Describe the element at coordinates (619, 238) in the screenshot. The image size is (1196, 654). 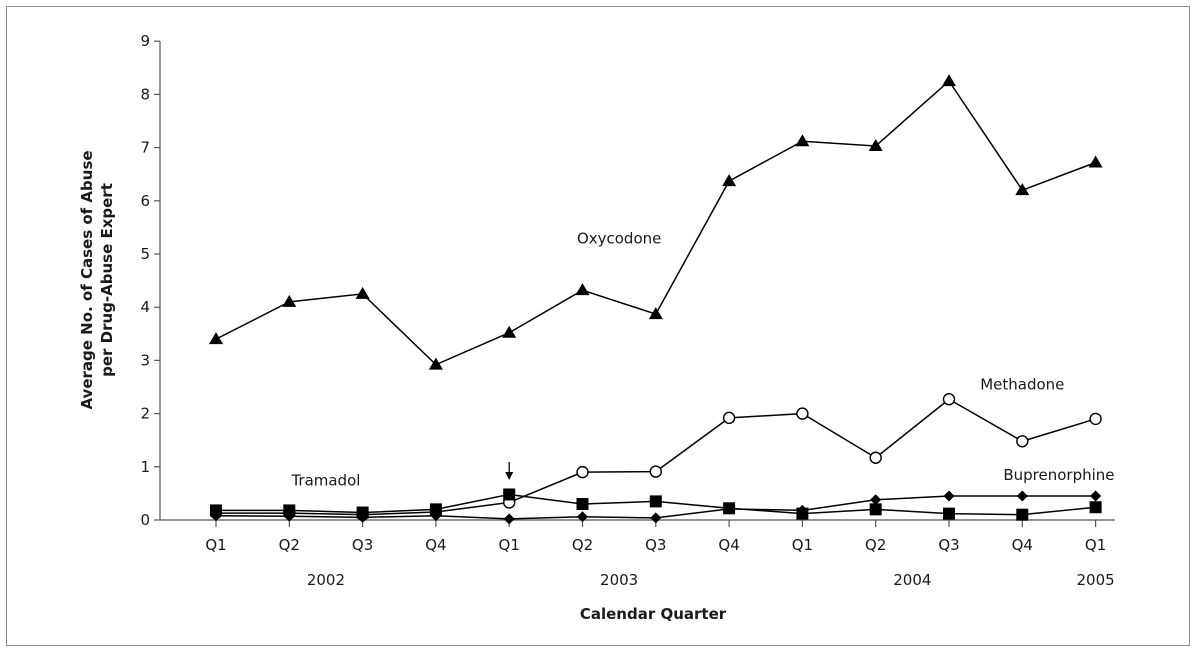
I see `series-label: Oxycodone` at that location.